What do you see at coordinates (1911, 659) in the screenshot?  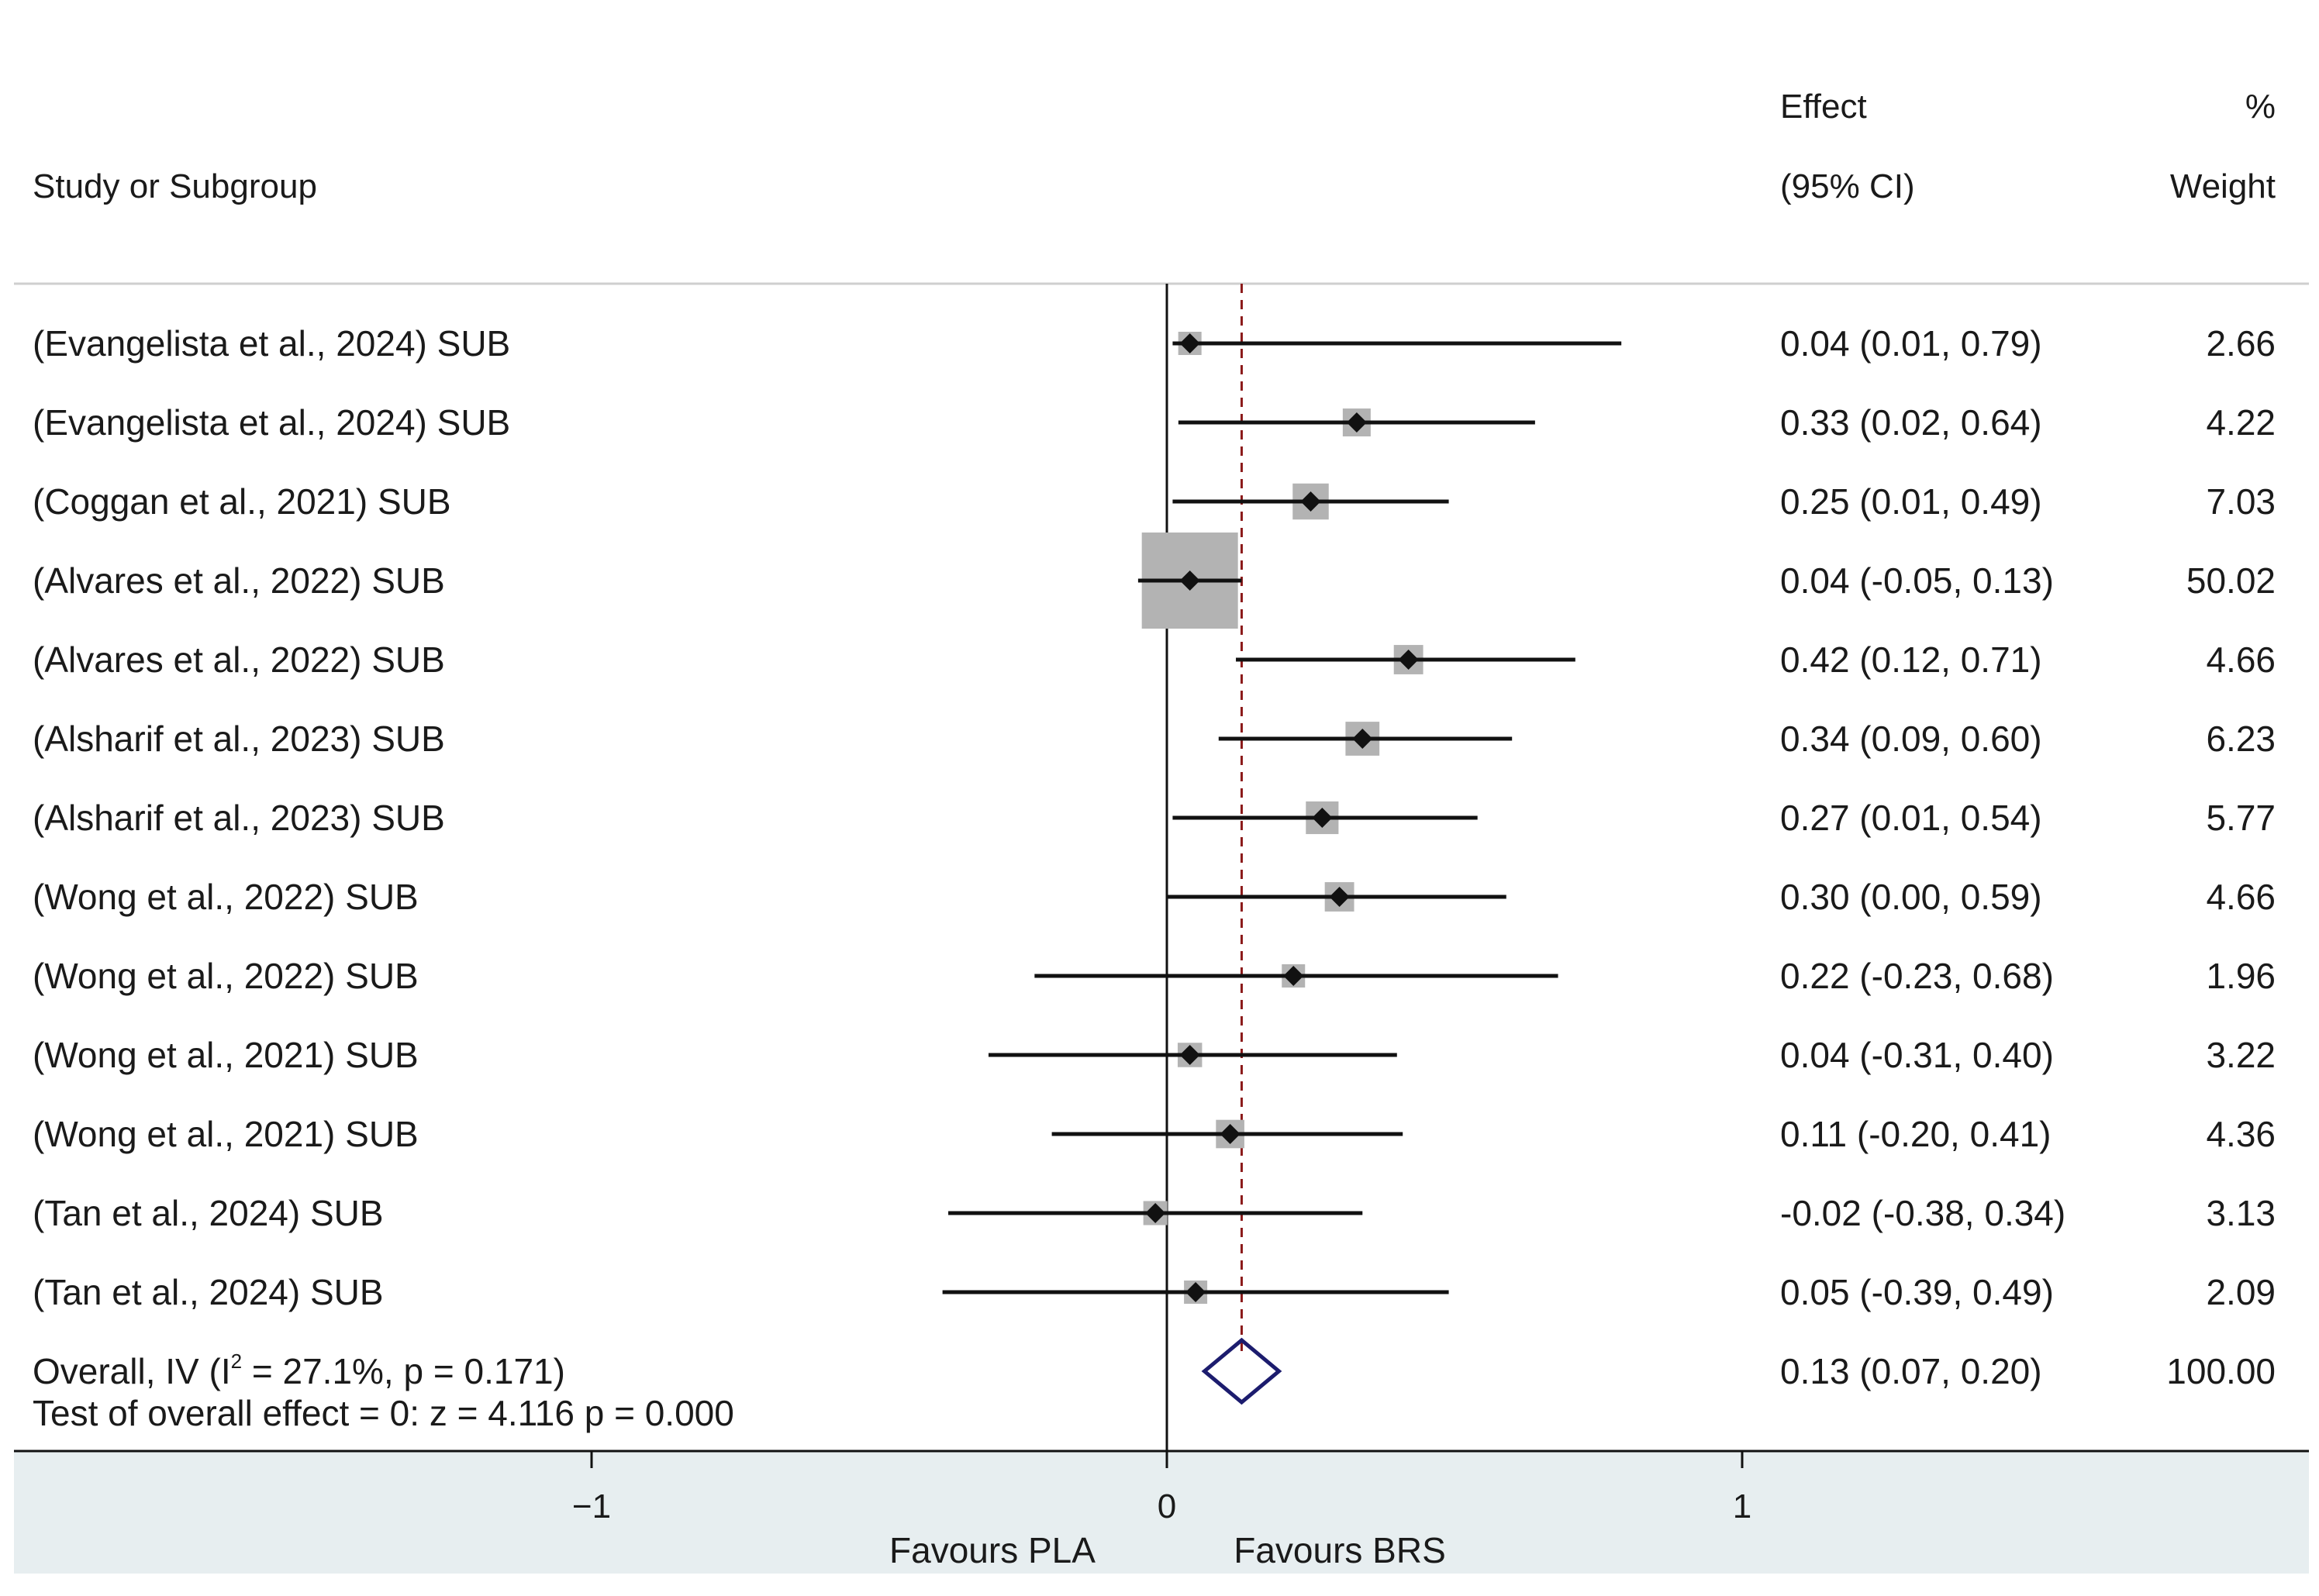 I see `study-effect-ci: 0.42 (0.12, 0.71)` at bounding box center [1911, 659].